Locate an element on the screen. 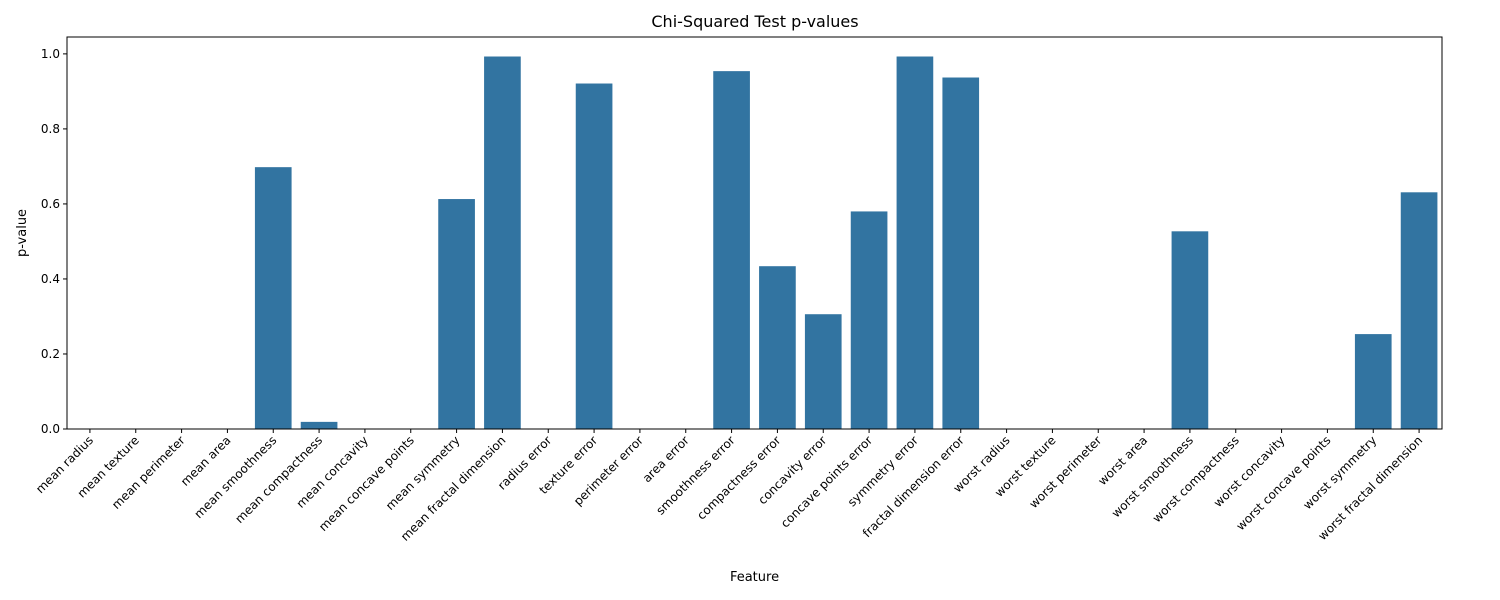 The width and height of the screenshot is (1500, 600). chart-title: Chi-Squared Test p-values is located at coordinates (754, 21).